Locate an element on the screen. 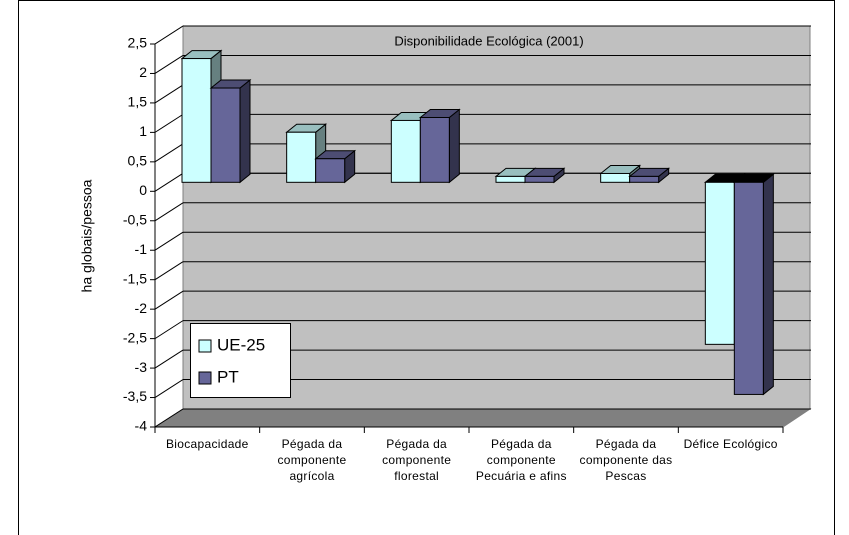  y-tick-label: 2,5 is located at coordinates (138, 43).